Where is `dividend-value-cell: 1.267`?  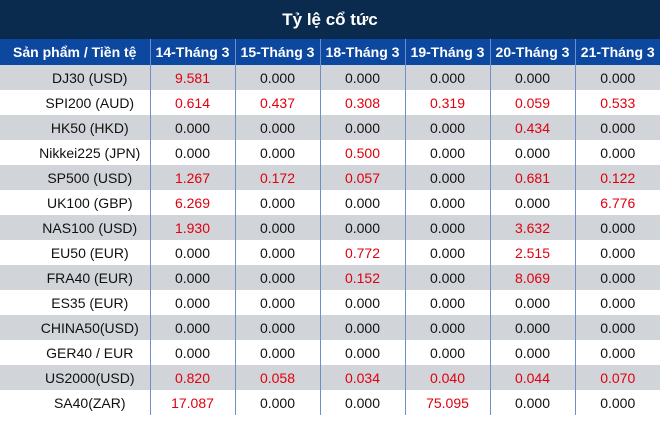 dividend-value-cell: 1.267 is located at coordinates (193, 177).